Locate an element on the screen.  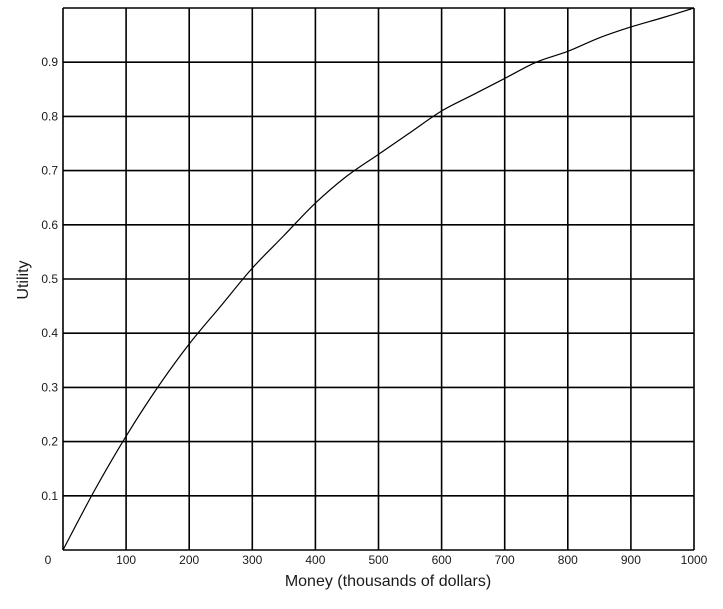
x-tick-label: 900 is located at coordinates (631, 560).